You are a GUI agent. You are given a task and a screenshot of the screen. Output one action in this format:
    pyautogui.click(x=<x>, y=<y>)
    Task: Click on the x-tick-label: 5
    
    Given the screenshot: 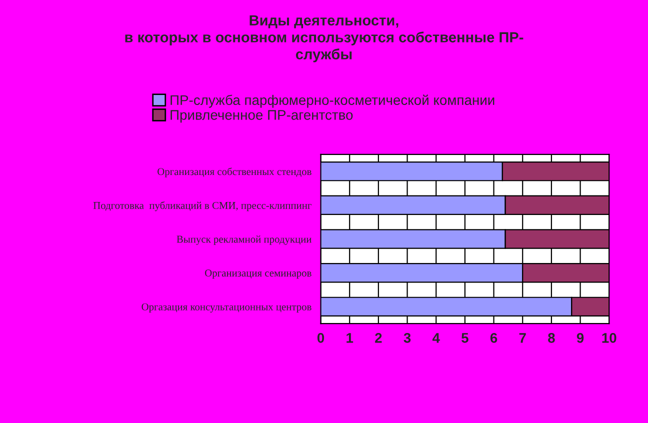 What is the action you would take?
    pyautogui.click(x=465, y=338)
    